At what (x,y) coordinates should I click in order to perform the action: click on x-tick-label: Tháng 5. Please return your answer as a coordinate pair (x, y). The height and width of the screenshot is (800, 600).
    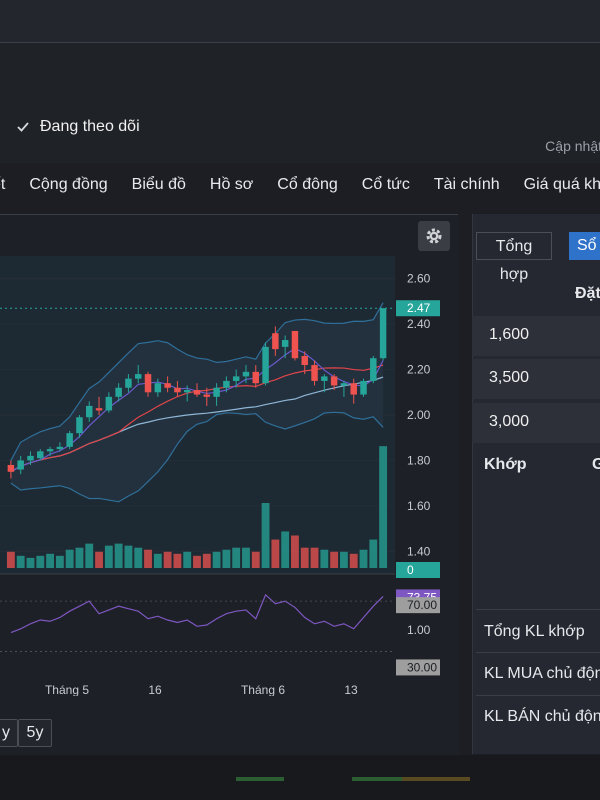
    Looking at the image, I should click on (67, 689).